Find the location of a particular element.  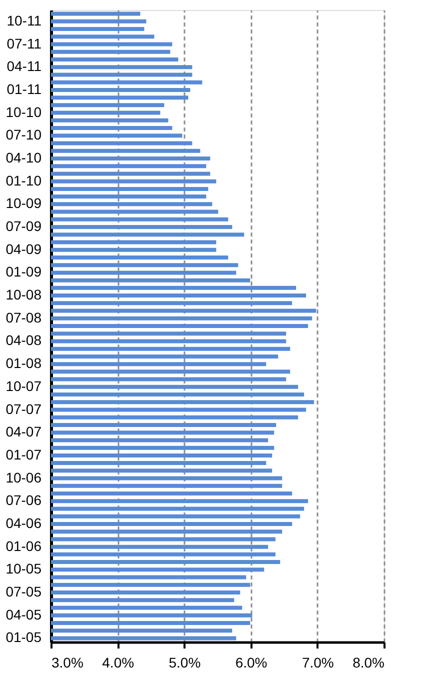

x-tick-label: 4.0% is located at coordinates (118, 662).